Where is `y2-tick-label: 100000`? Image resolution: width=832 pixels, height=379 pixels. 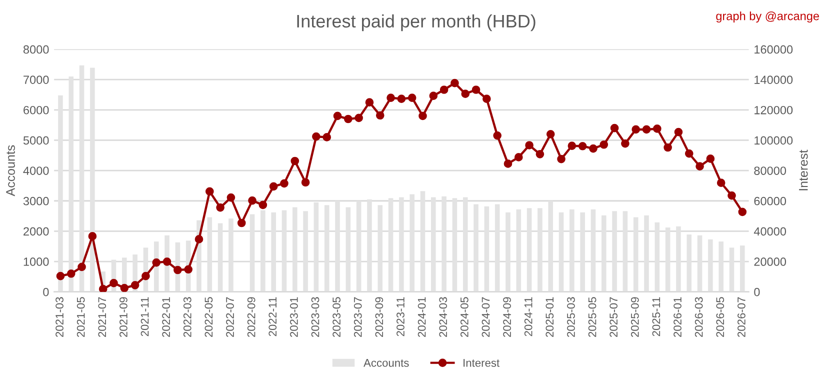
y2-tick-label: 100000 is located at coordinates (773, 140).